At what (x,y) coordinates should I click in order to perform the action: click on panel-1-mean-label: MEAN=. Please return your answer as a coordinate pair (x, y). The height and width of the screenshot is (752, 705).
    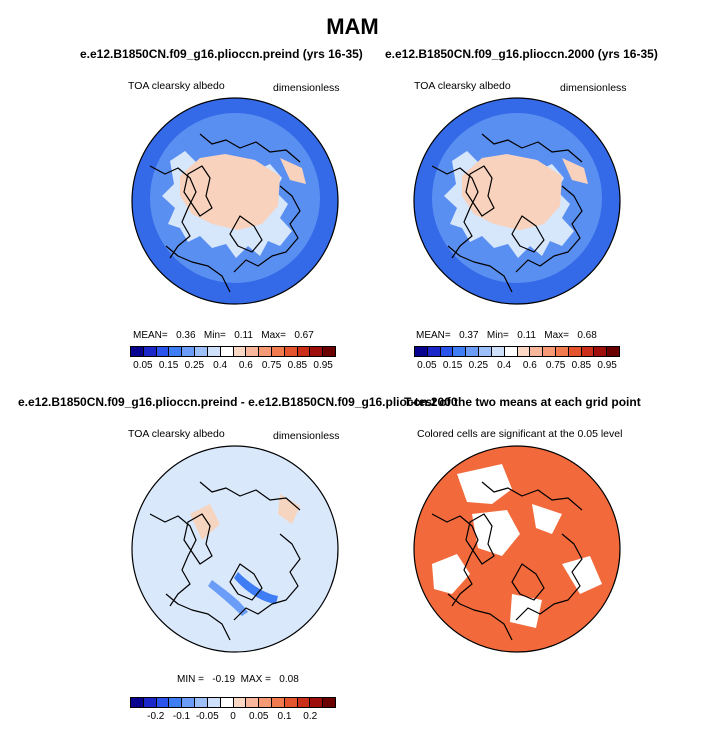
    Looking at the image, I should click on (150, 335).